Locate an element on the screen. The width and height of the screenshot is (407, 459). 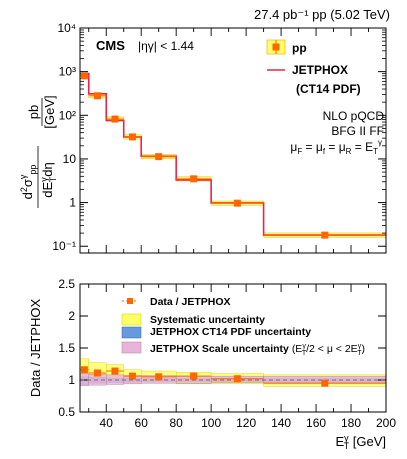
top-legend: pp JETPHOX (CT14 PDF) is located at coordinates (314, 68).